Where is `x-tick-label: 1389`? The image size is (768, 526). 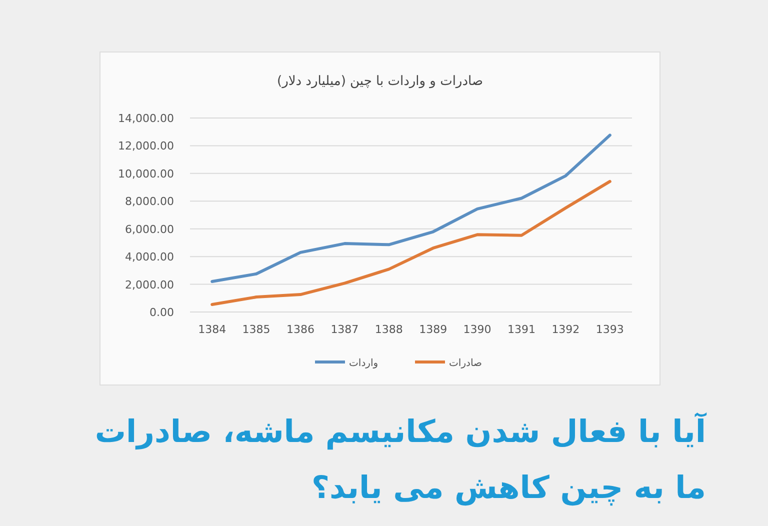
x-tick-label: 1389 is located at coordinates (433, 329).